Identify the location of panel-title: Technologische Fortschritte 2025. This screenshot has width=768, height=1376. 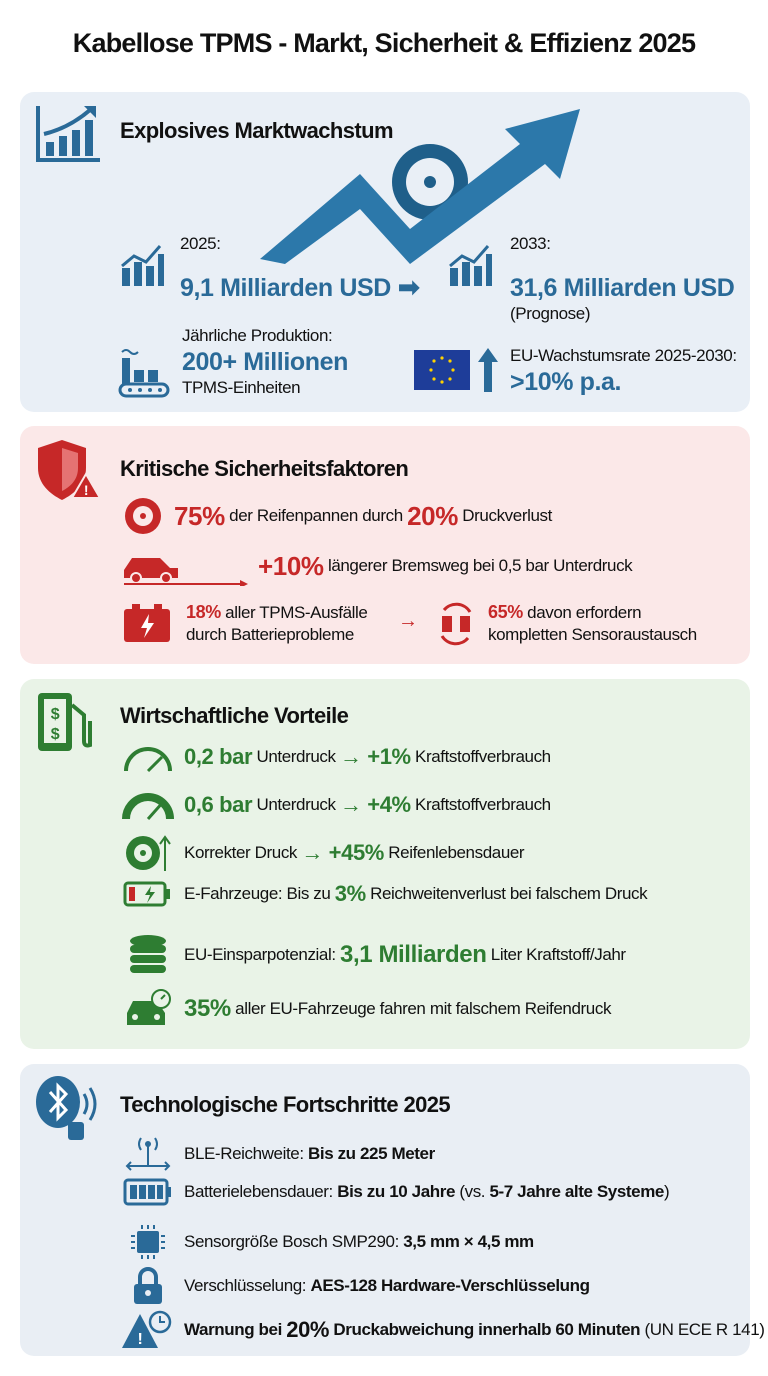
(285, 1104).